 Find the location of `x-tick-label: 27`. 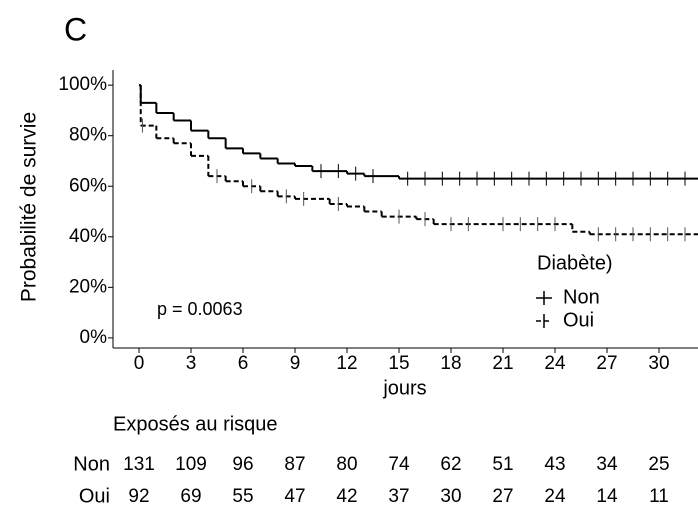

x-tick-label: 27 is located at coordinates (606, 363).